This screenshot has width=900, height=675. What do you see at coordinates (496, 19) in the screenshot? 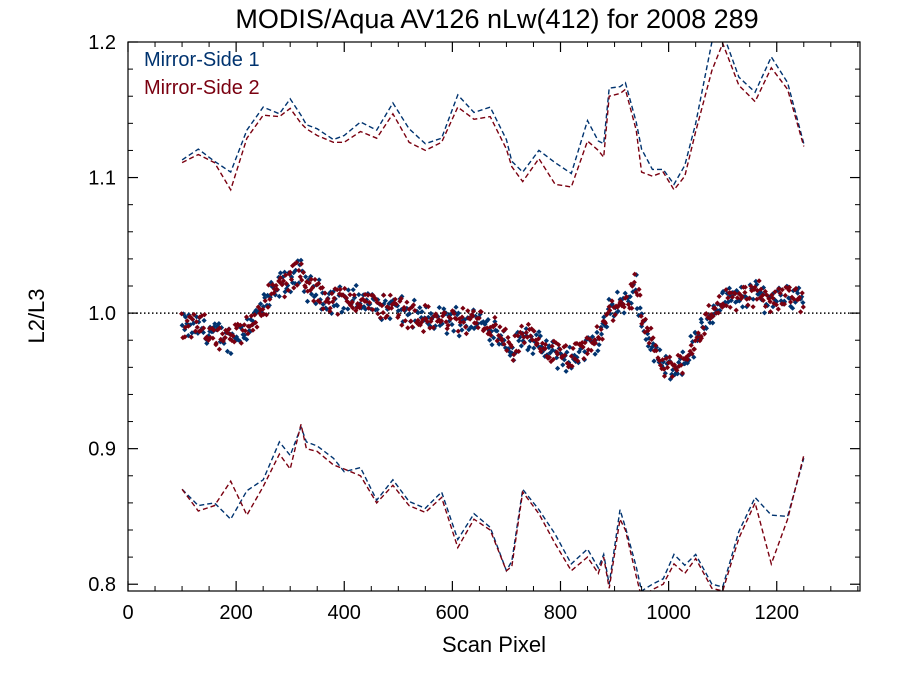
I see `chart-title: MODIS/Aqua AV126 nLw(412) for 2008 289` at bounding box center [496, 19].